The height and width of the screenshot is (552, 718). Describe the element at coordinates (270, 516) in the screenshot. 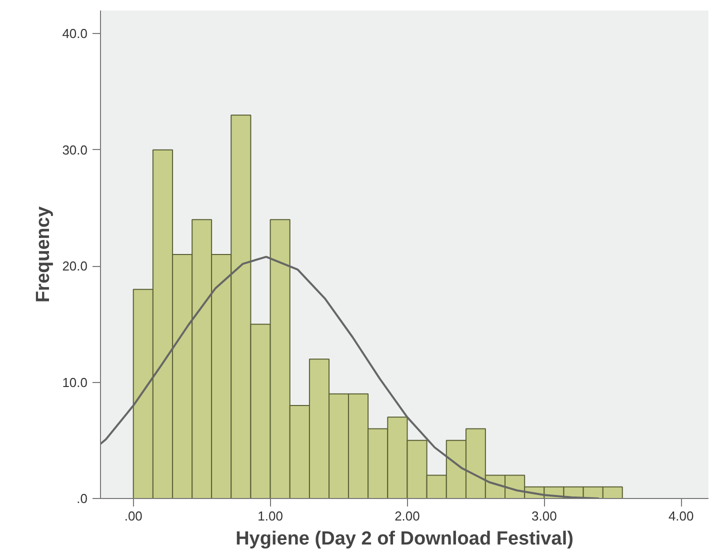

I see `x-tick-label: 1.00` at that location.